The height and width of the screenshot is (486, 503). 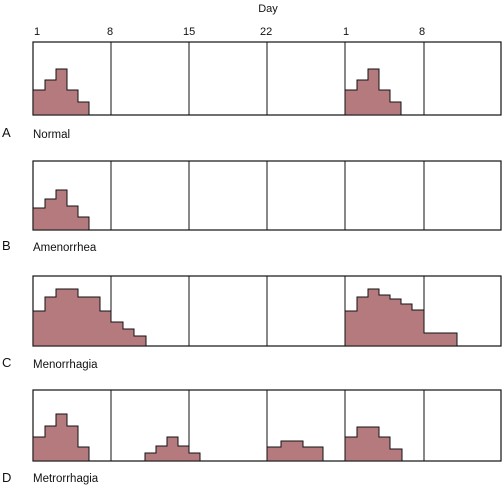 I want to click on tick-day-8-next-cycle: 8, so click(x=422, y=32).